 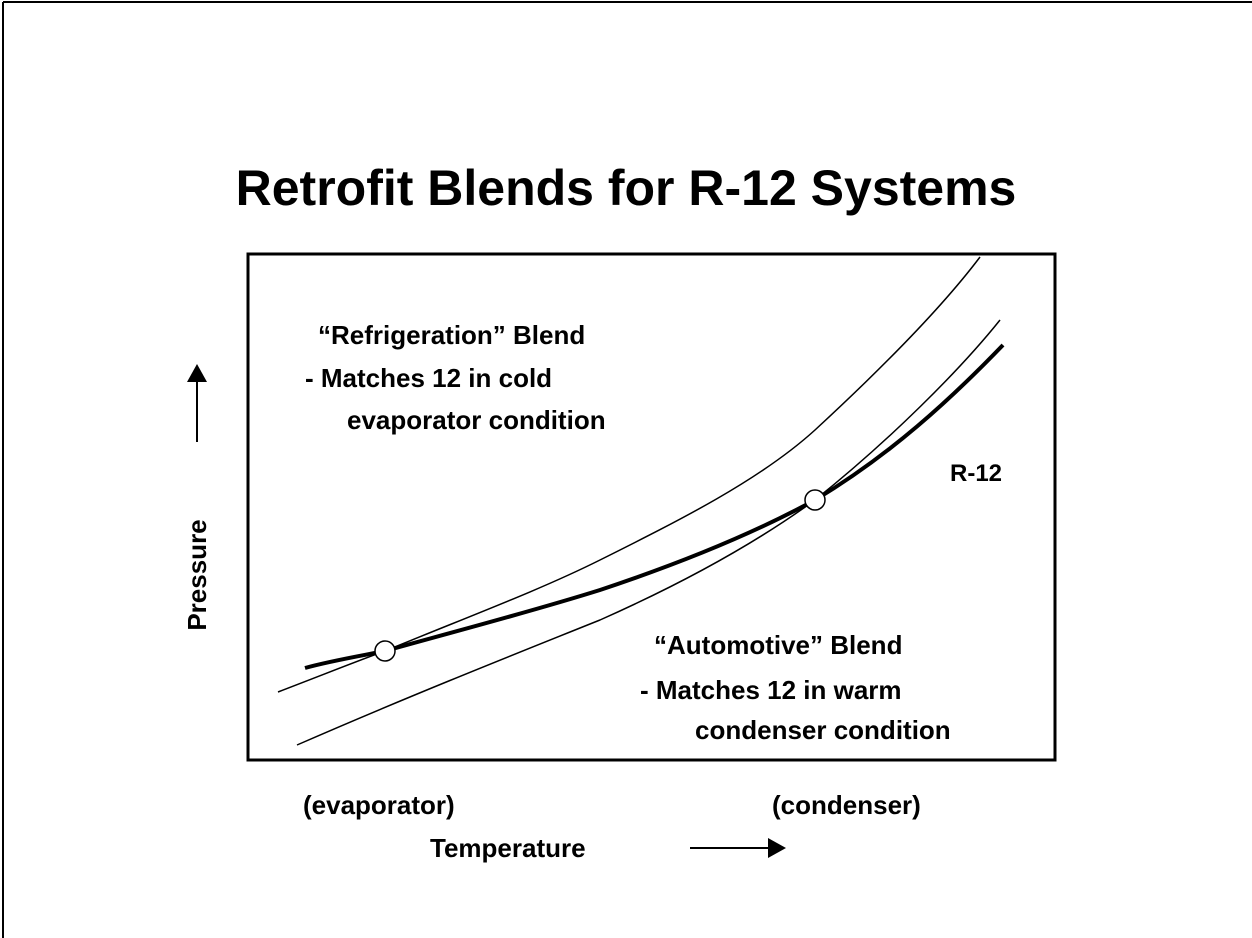 I want to click on x-axis-end-label: (evaporator), so click(x=379, y=805).